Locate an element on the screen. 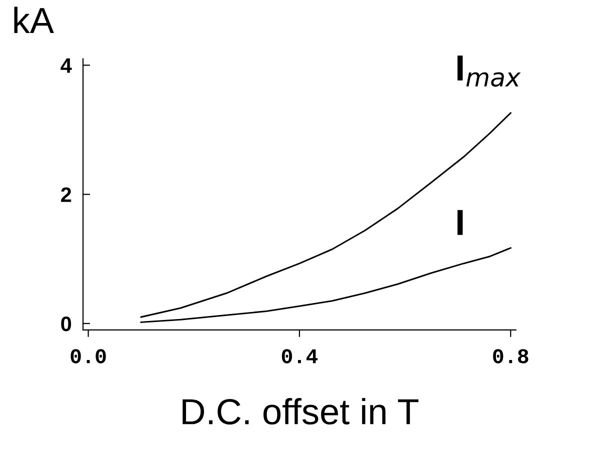  y-tick-label: 2 is located at coordinates (66, 194).